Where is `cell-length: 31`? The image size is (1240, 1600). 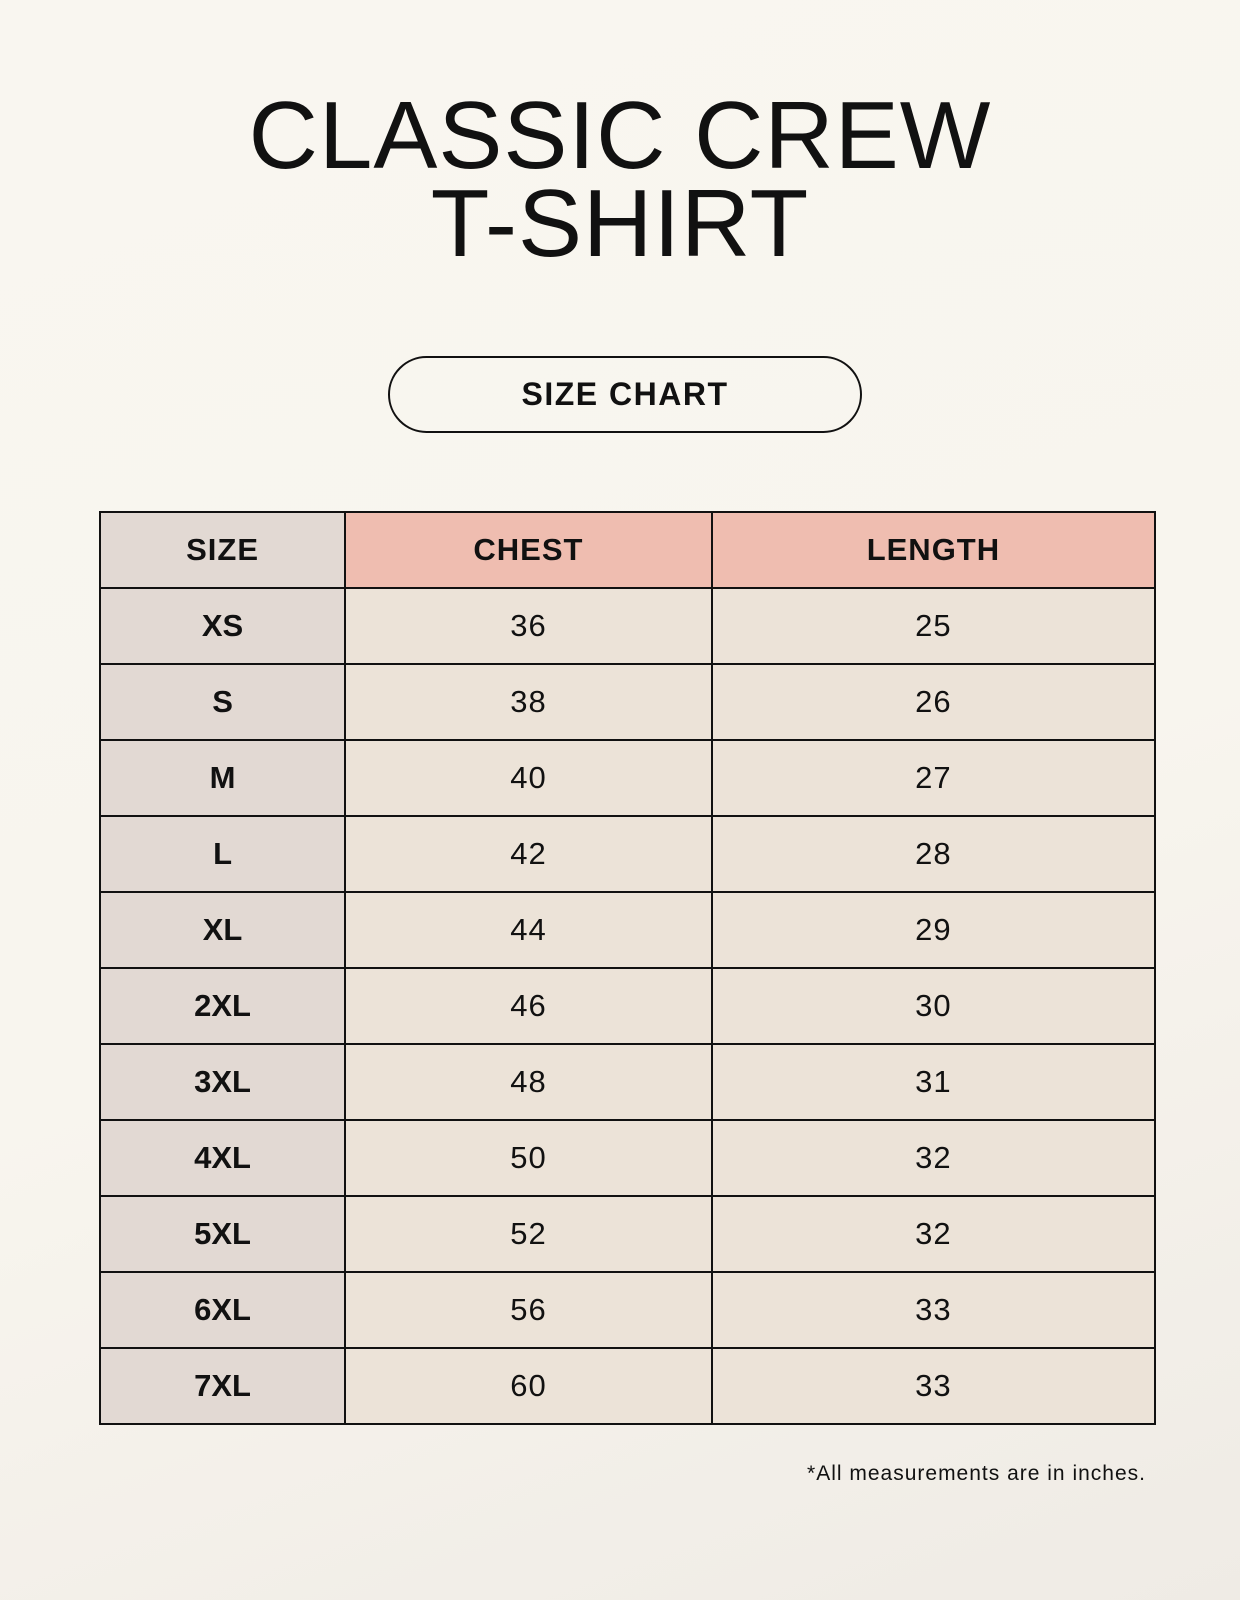 cell-length: 31 is located at coordinates (933, 1082).